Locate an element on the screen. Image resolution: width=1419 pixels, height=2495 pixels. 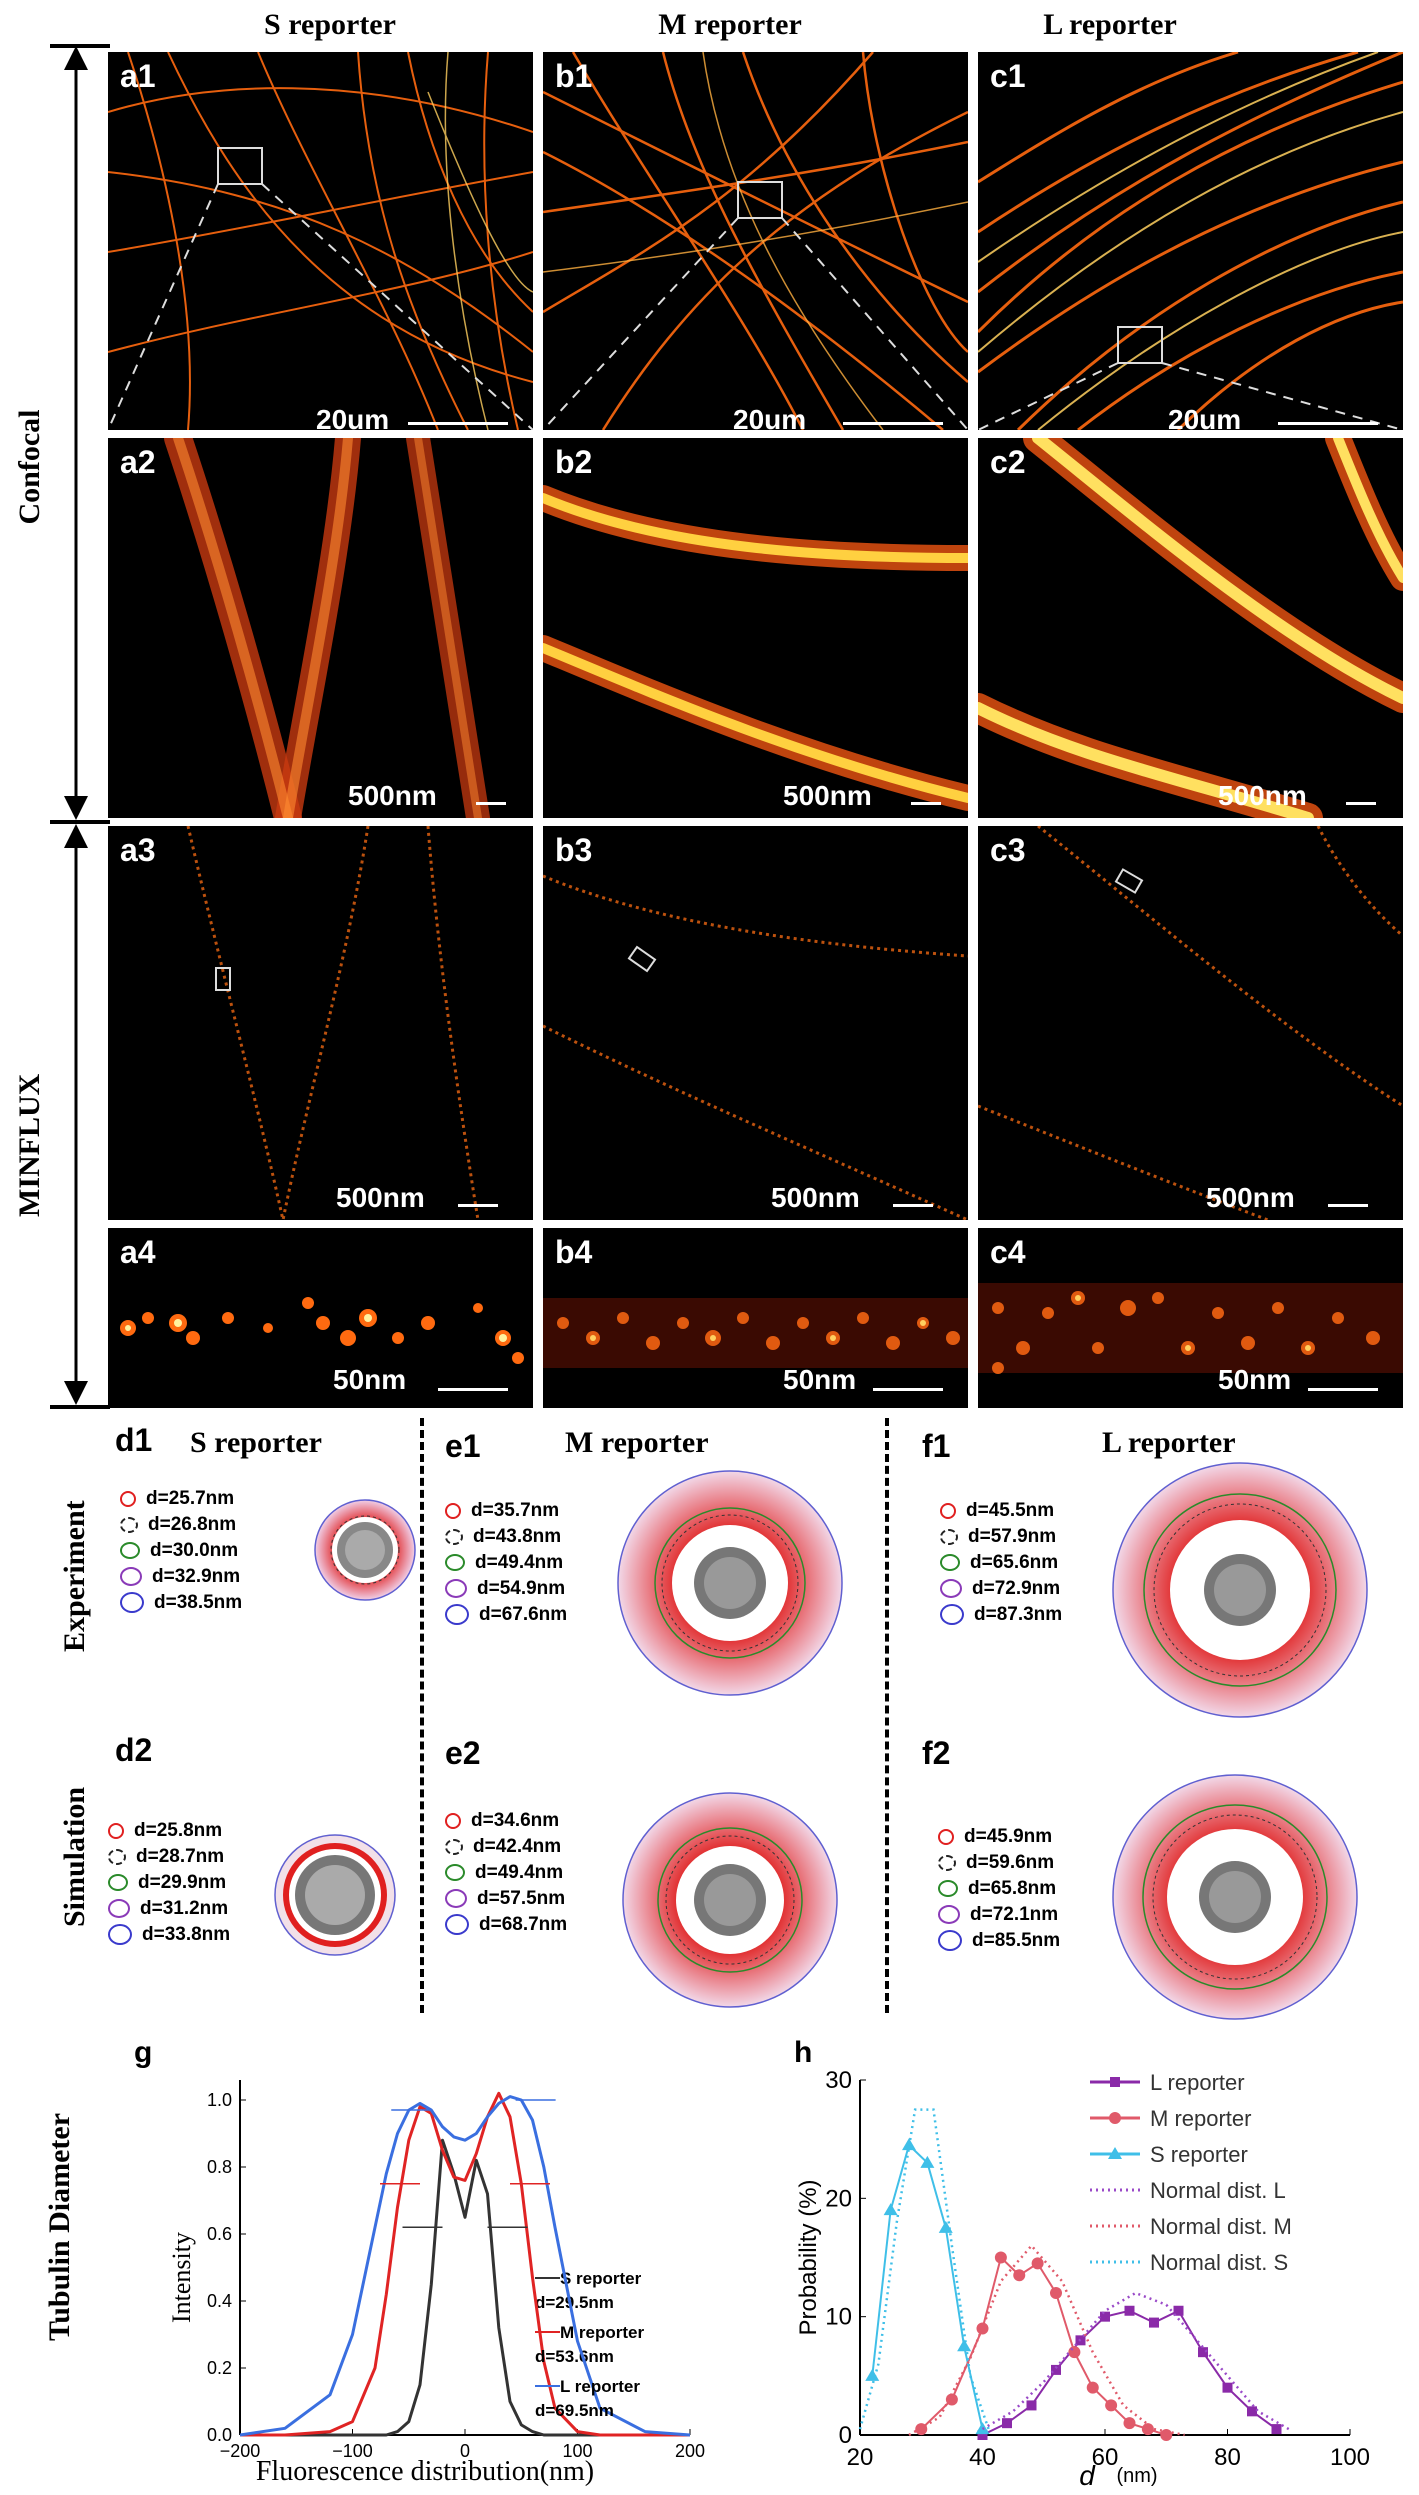
panel-label-d1: d1 is located at coordinates (134, 1440).